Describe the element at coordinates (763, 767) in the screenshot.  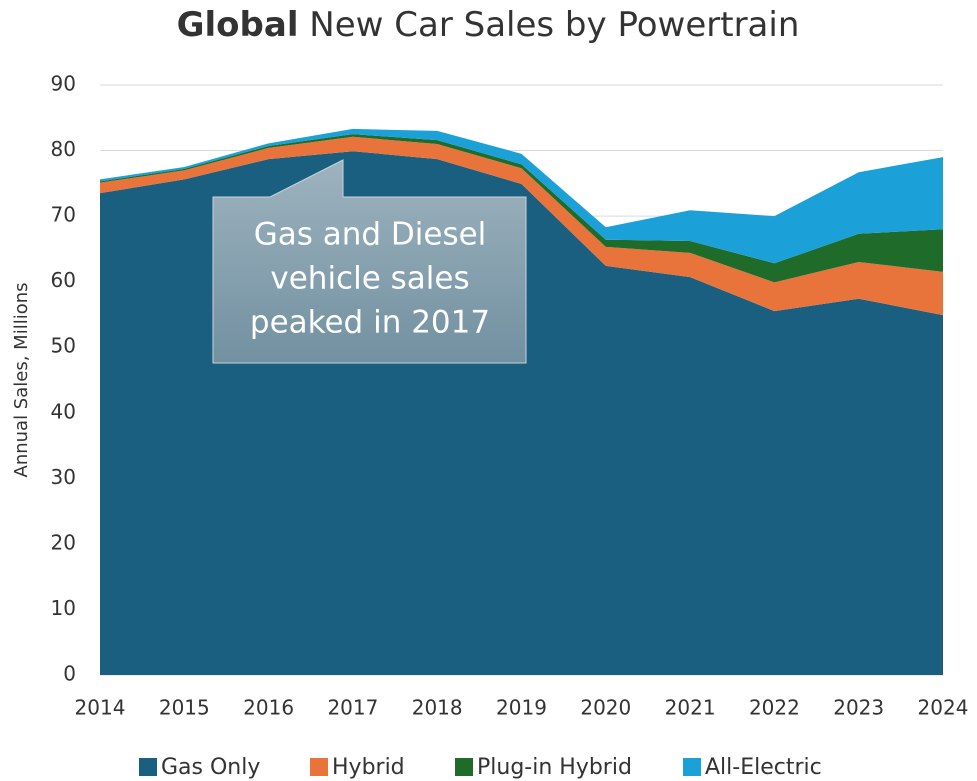
I see `legend-label: All-Electric` at that location.